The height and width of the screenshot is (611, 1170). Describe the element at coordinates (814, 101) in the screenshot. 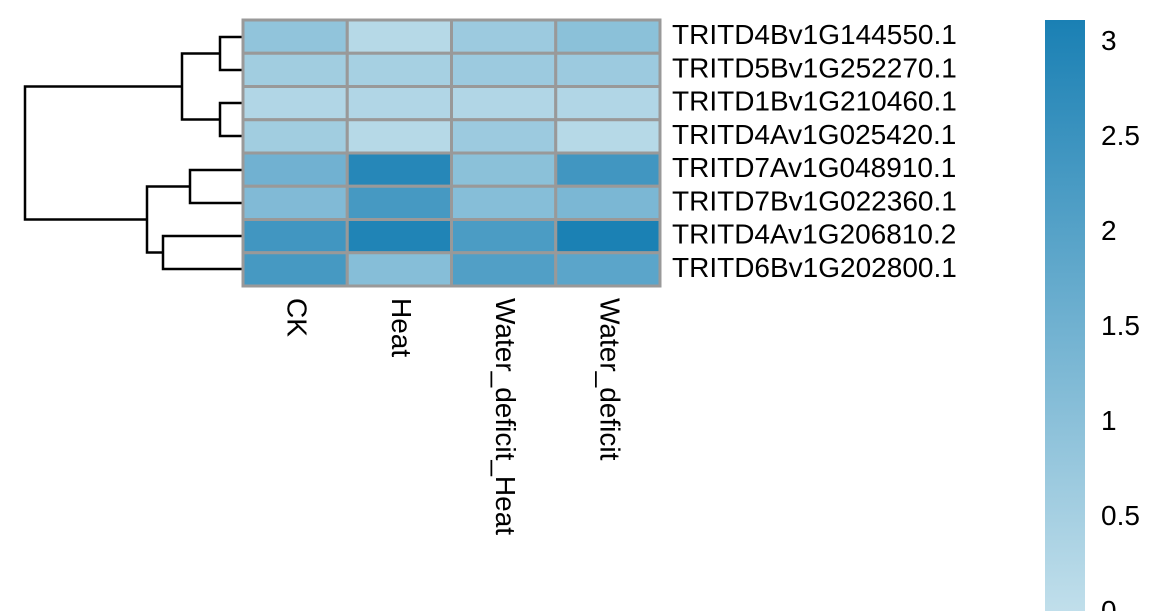

I see `row-label: TRITD1Bv1G210460.1` at that location.